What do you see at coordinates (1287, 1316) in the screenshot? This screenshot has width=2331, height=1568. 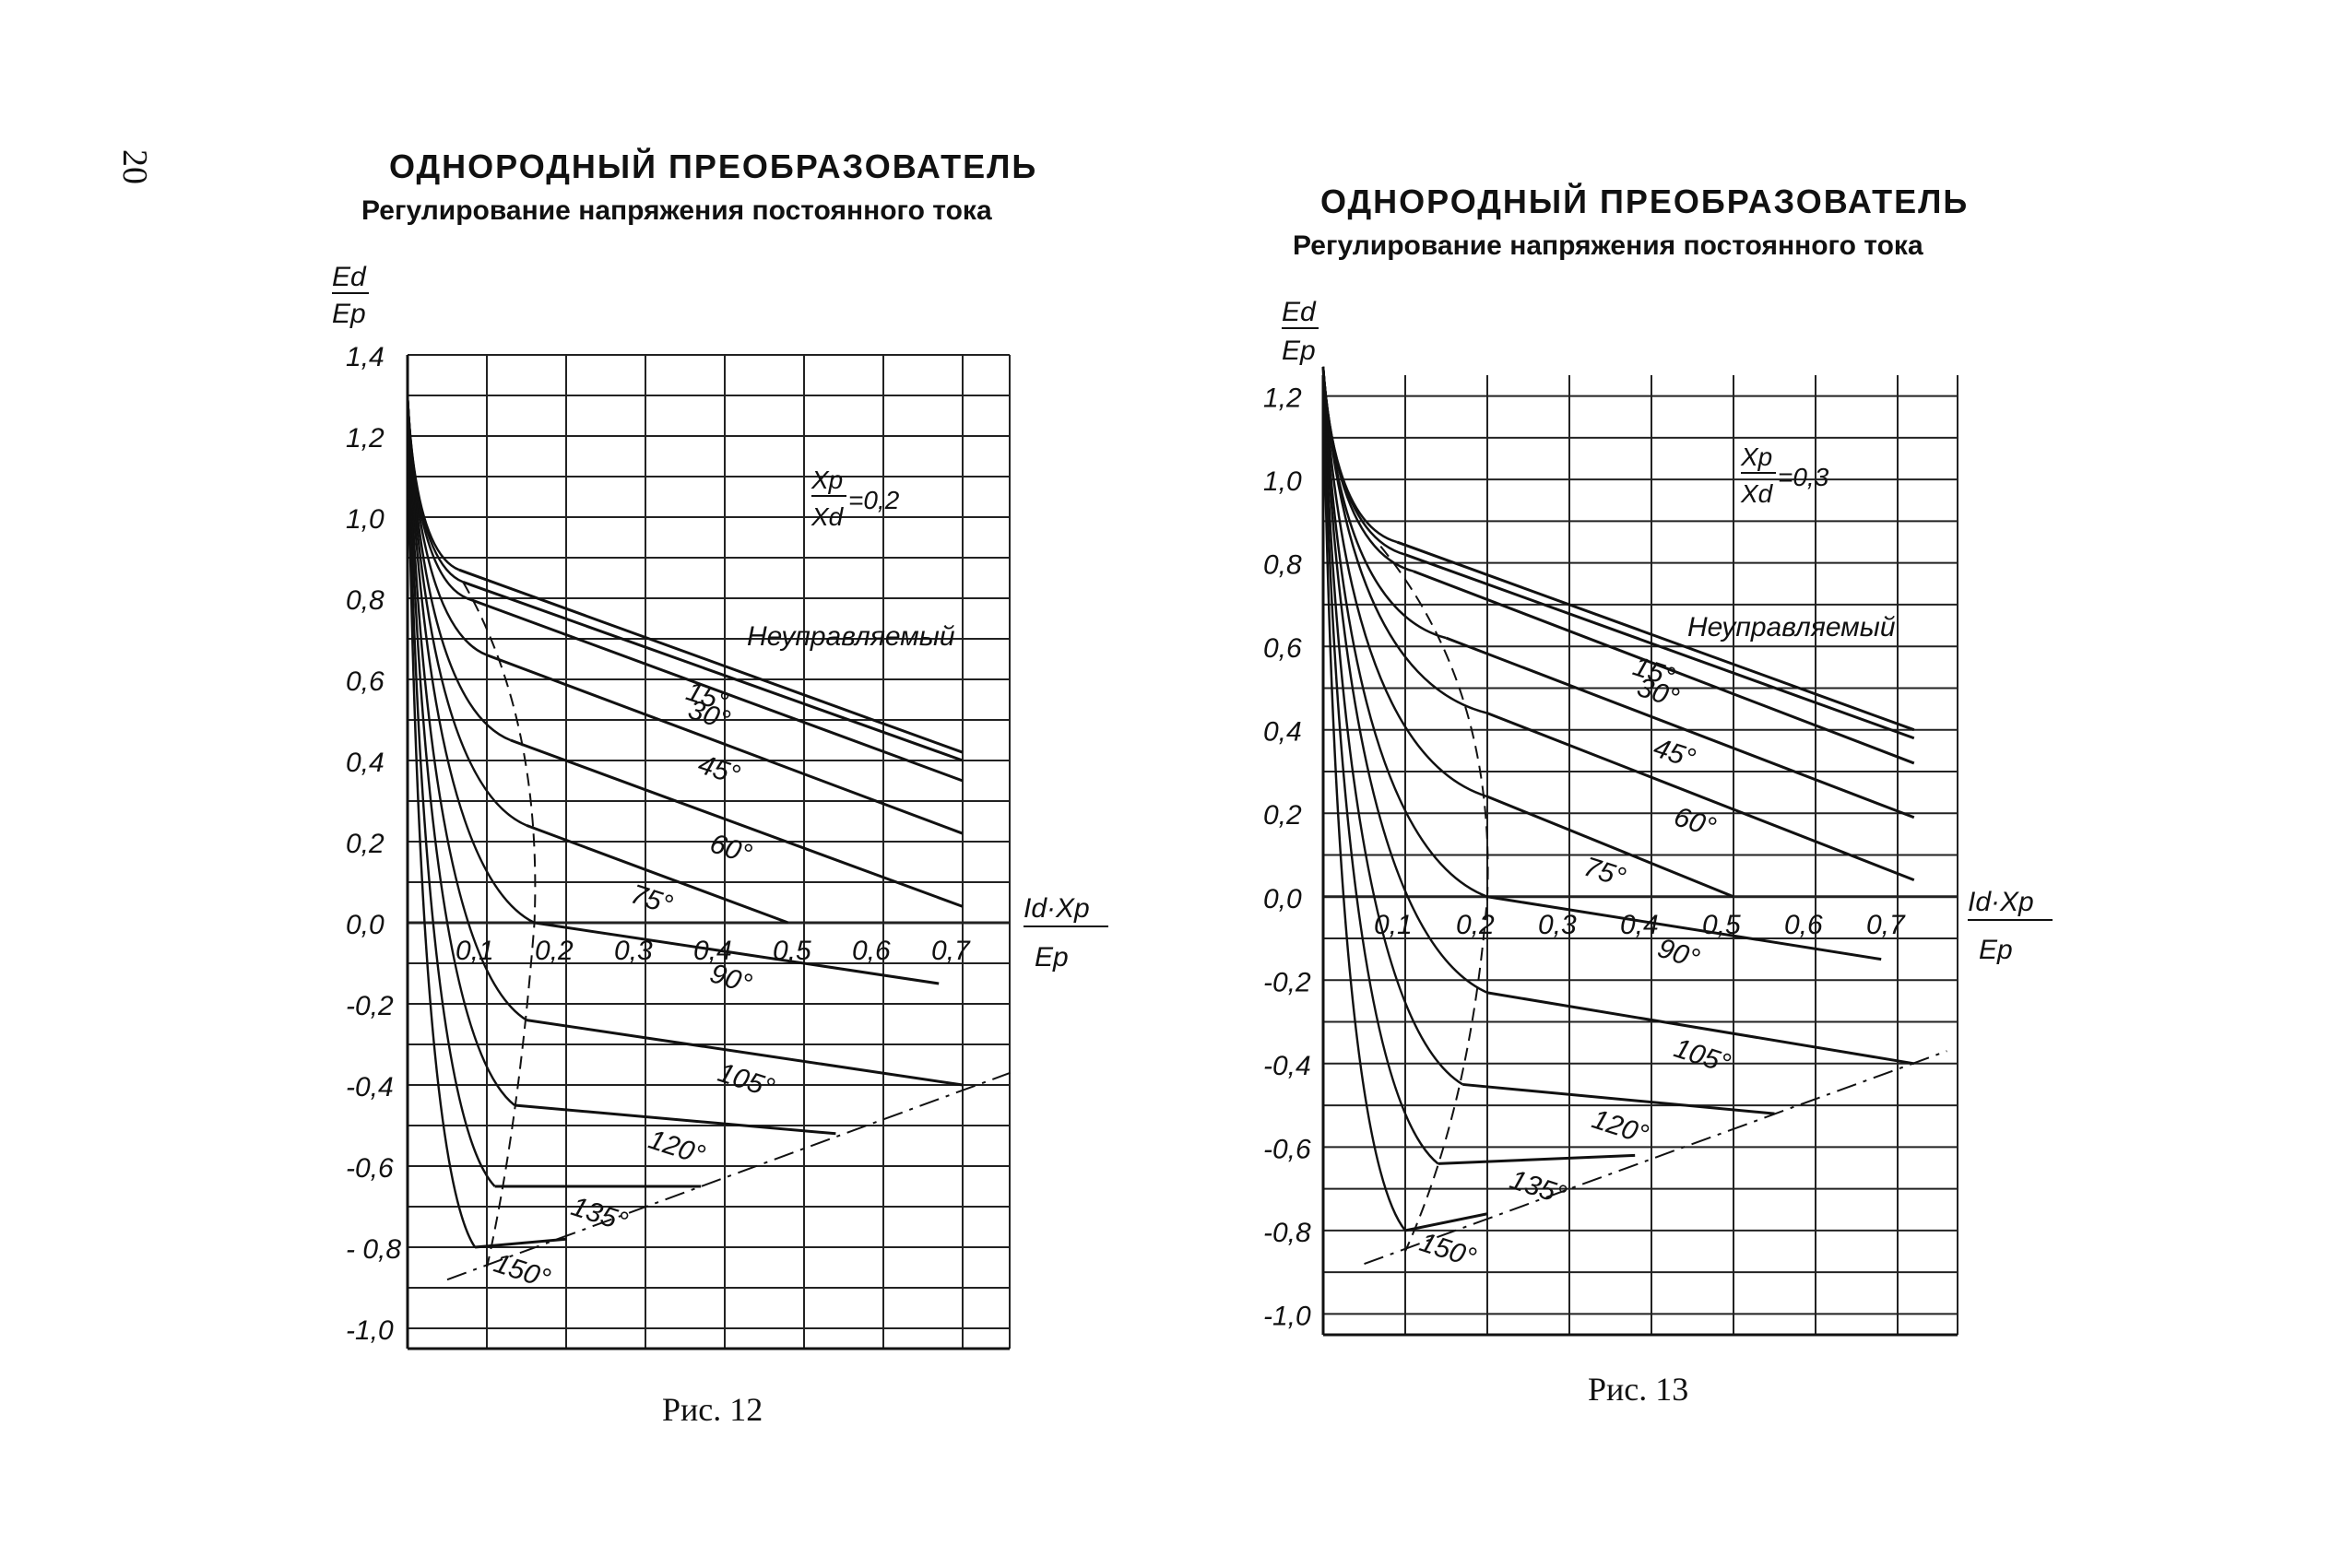 I see `y-tick-label: -1,0` at bounding box center [1287, 1316].